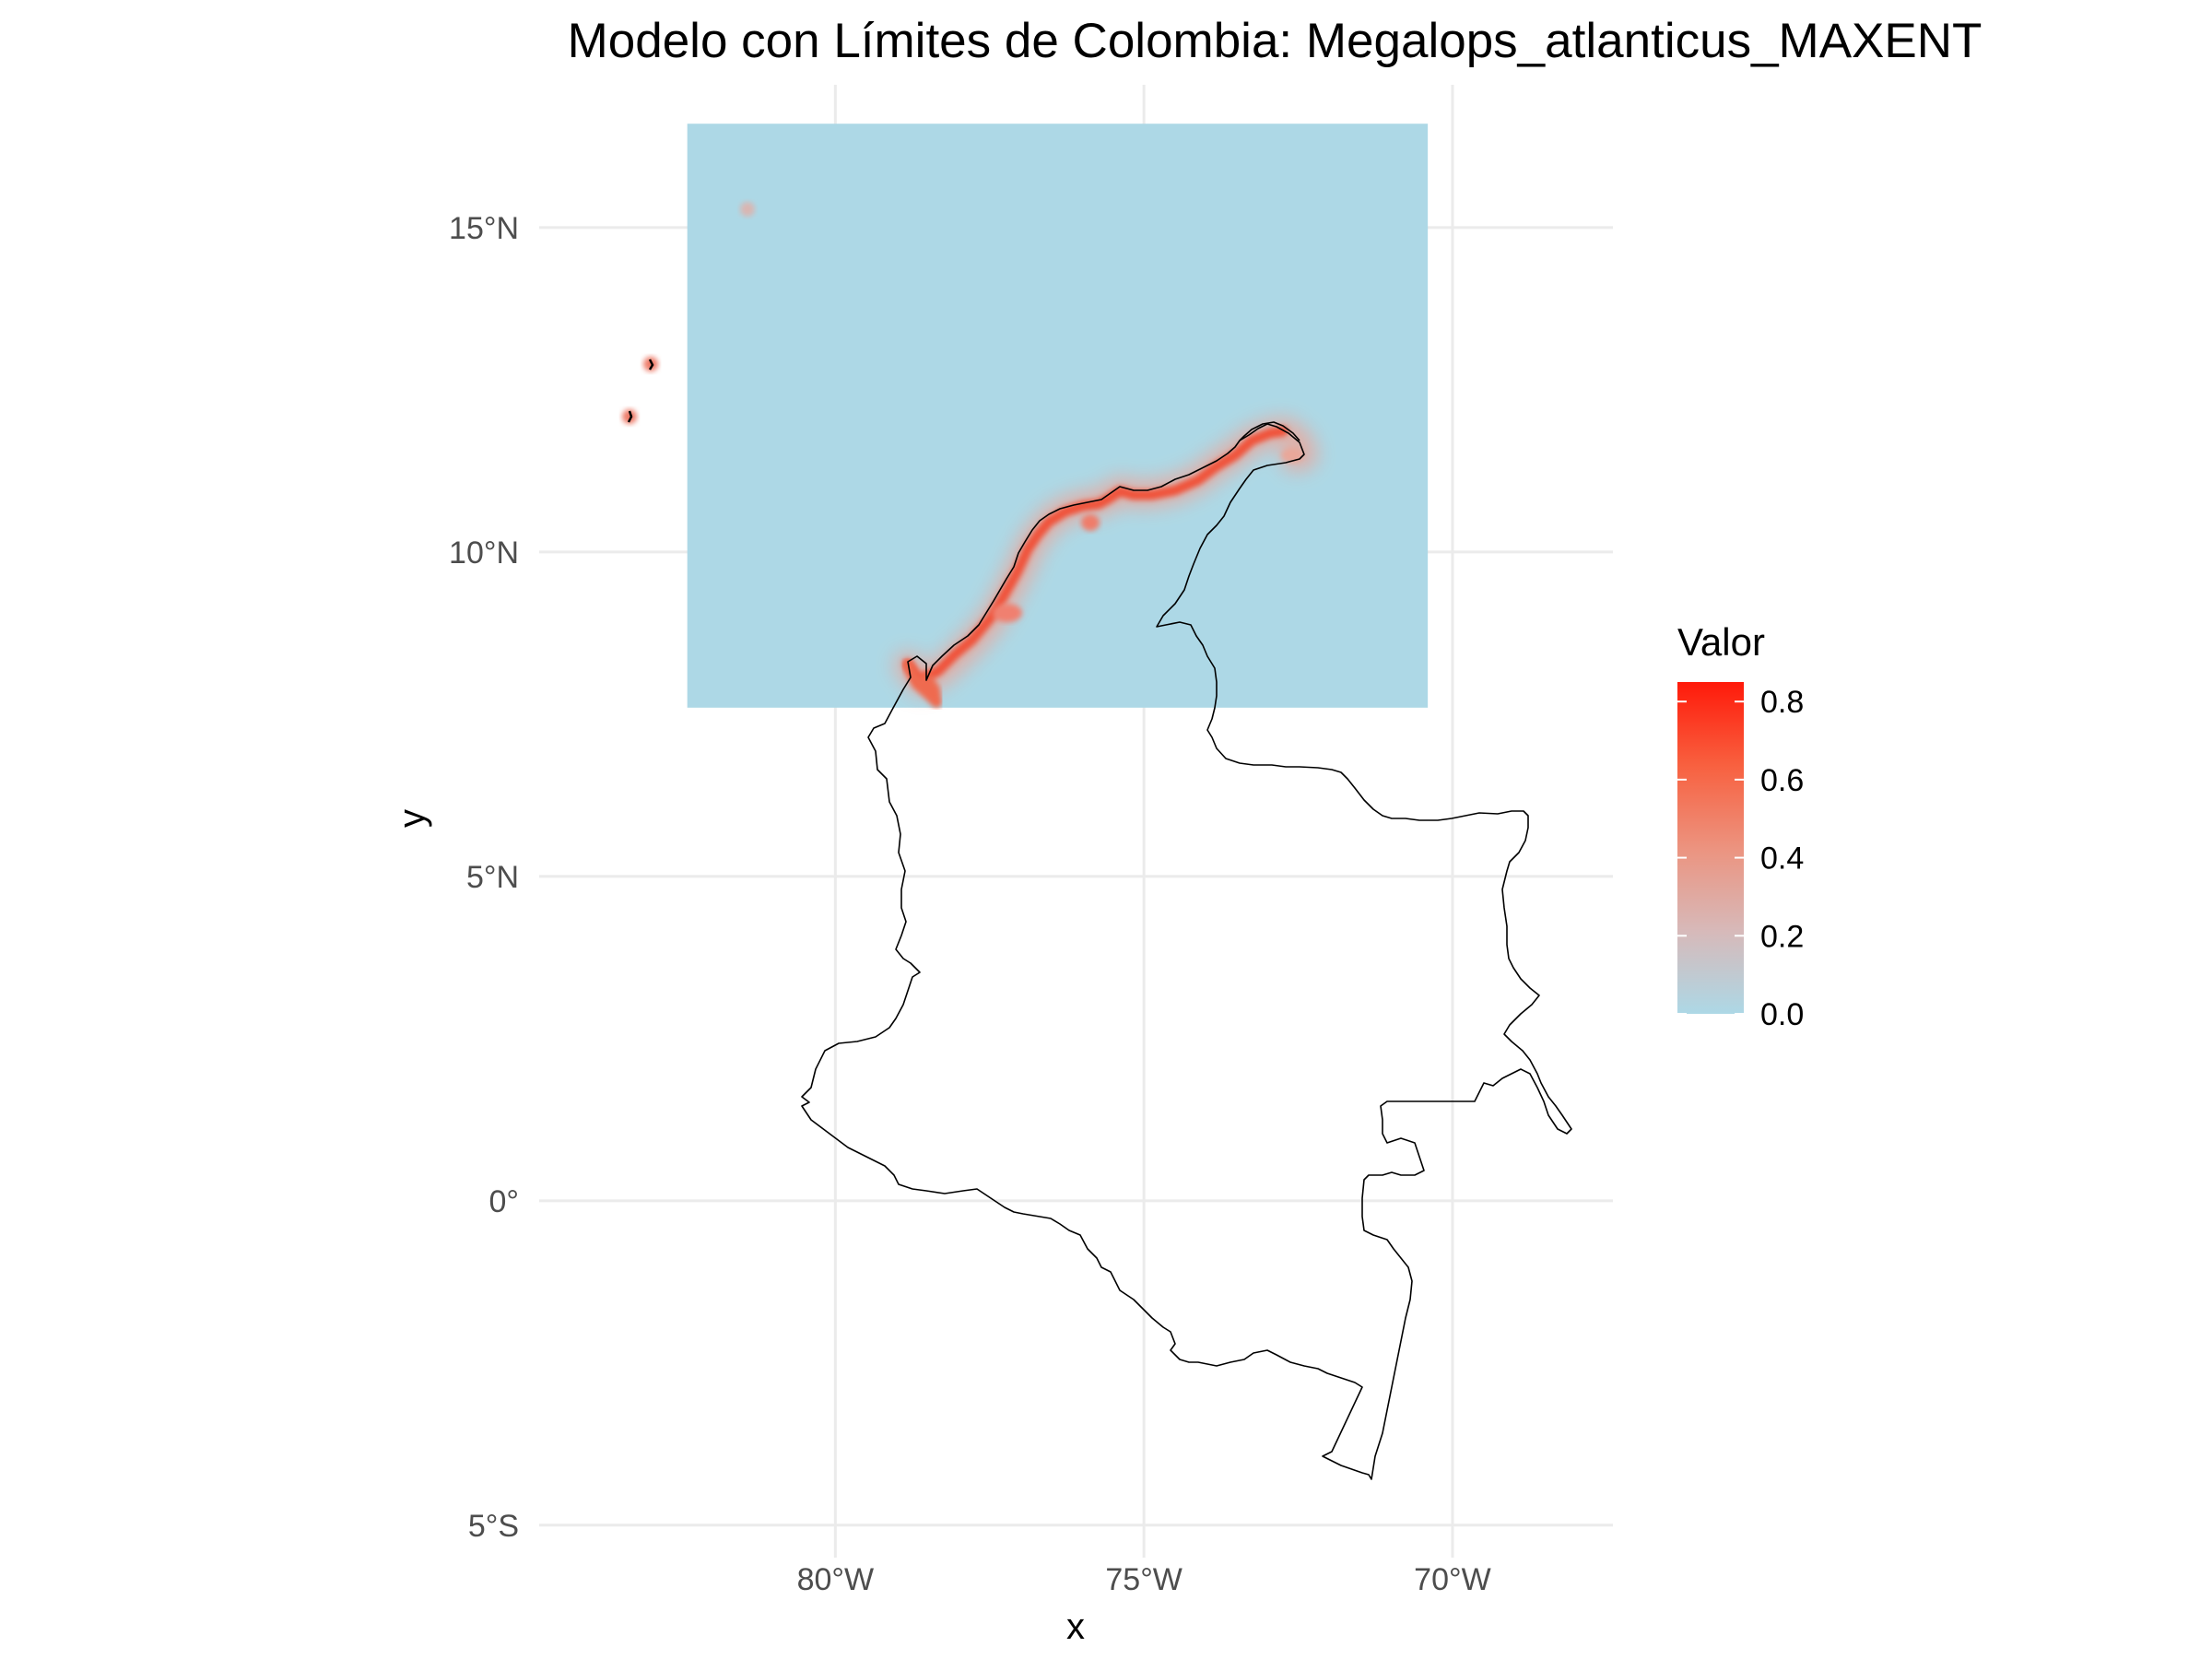 This screenshot has height=1659, width=2212. What do you see at coordinates (1090, 522) in the screenshot?
I see `barranquilla-suitability` at bounding box center [1090, 522].